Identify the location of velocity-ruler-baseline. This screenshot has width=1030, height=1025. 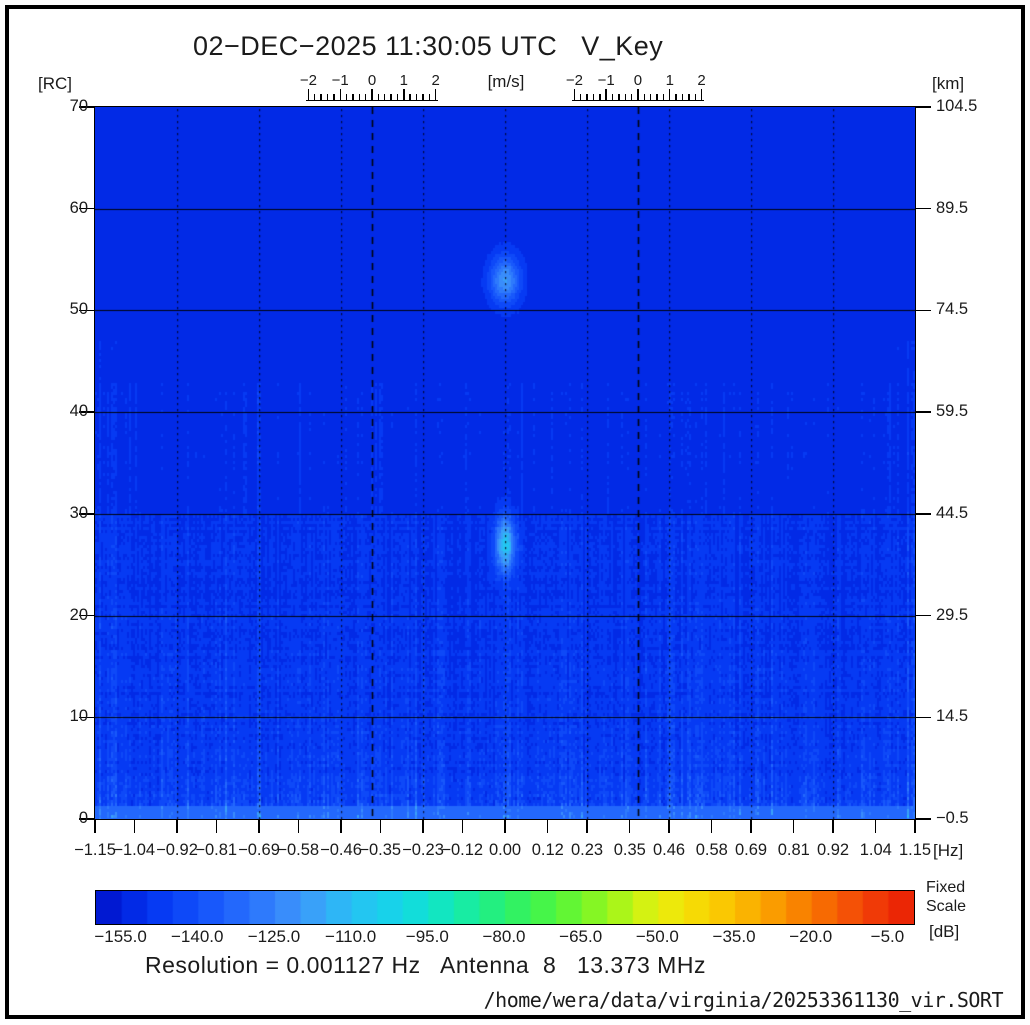
(638, 101).